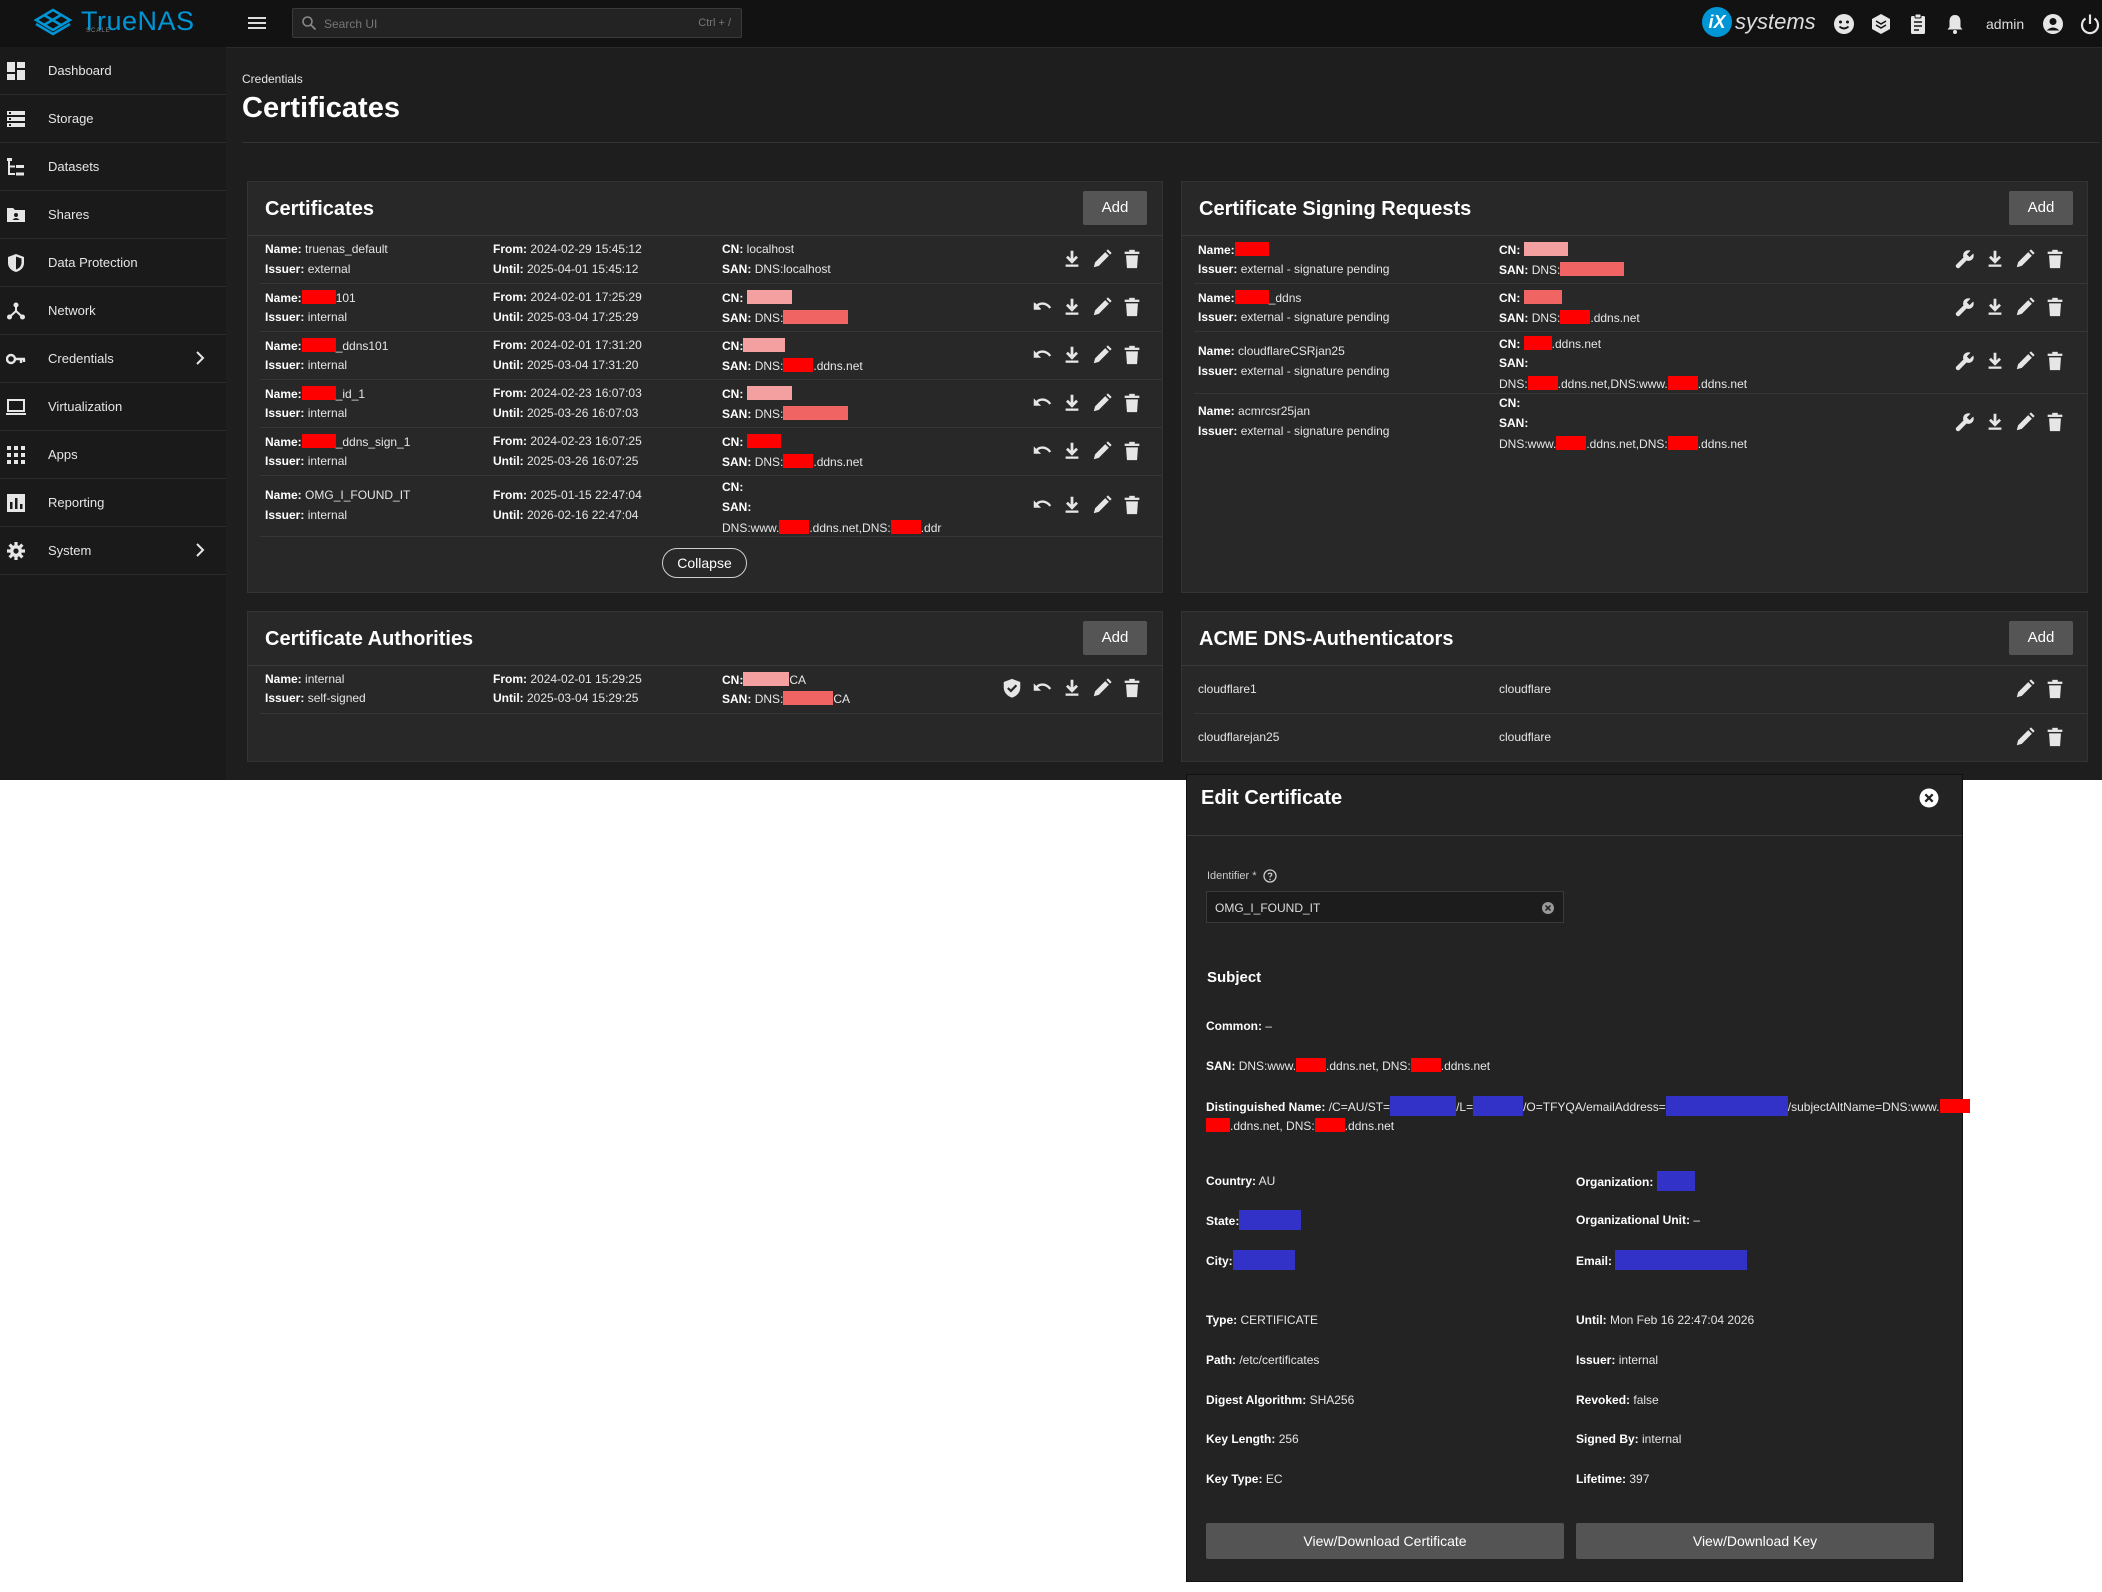  Describe the element at coordinates (1550, 343) in the screenshot. I see `csr-cn: CN: .ddns.net` at that location.